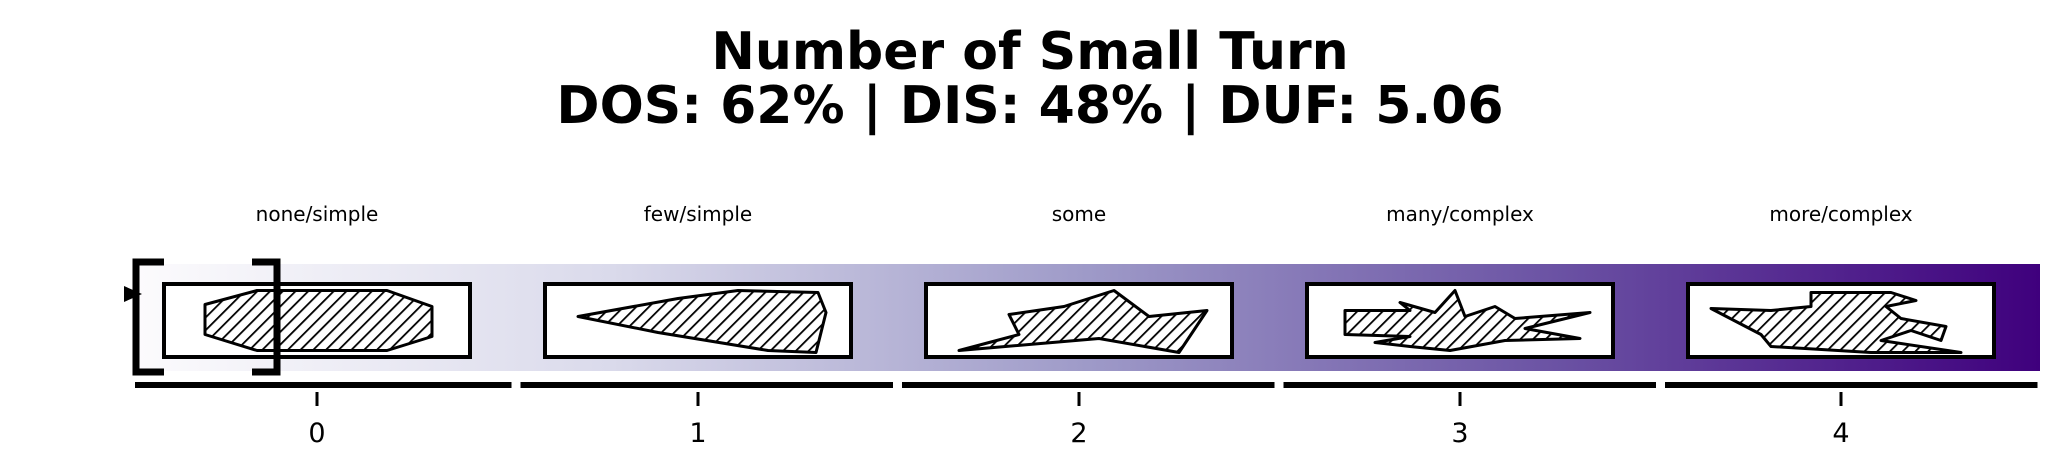 The height and width of the screenshot is (475, 2060). I want to click on selection-bracket, so click(206, 317).